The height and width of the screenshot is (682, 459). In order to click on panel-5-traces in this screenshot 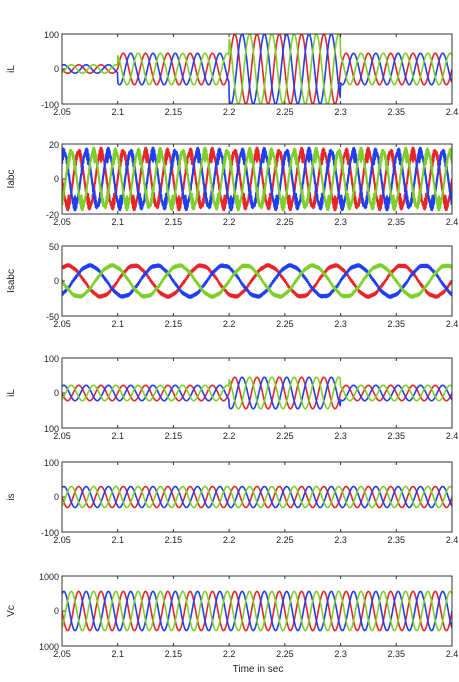, I will do `click(257, 497)`.